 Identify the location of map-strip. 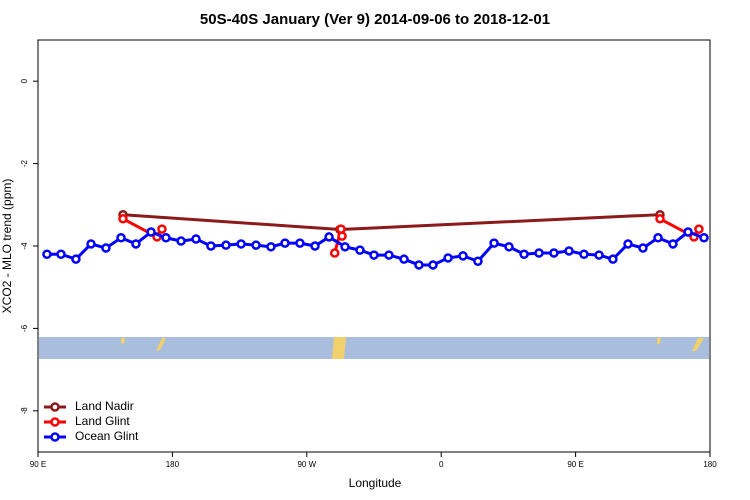
(374, 348).